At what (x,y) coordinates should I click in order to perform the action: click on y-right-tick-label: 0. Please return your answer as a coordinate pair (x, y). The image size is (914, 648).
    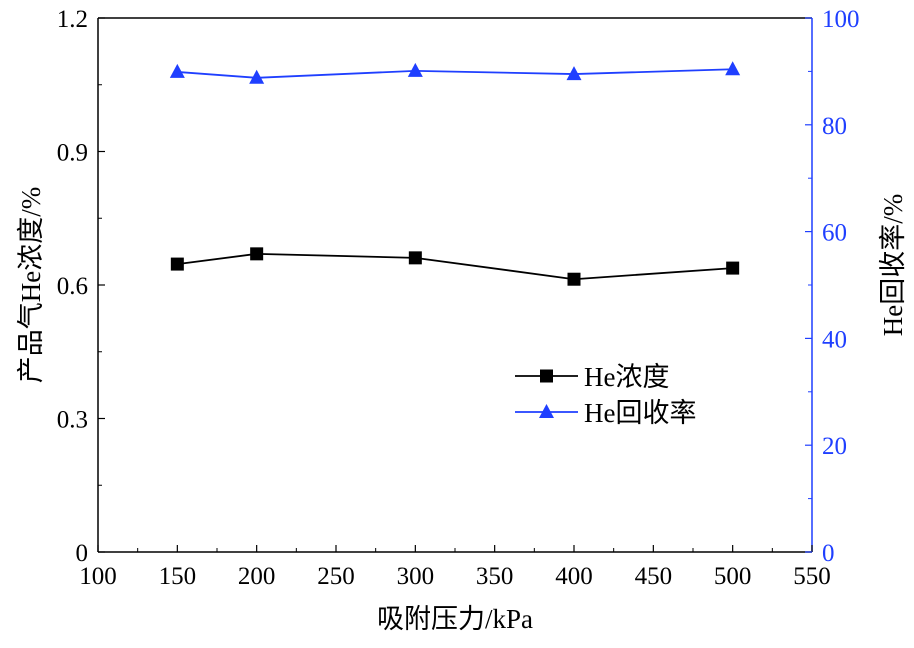
    Looking at the image, I should click on (828, 553).